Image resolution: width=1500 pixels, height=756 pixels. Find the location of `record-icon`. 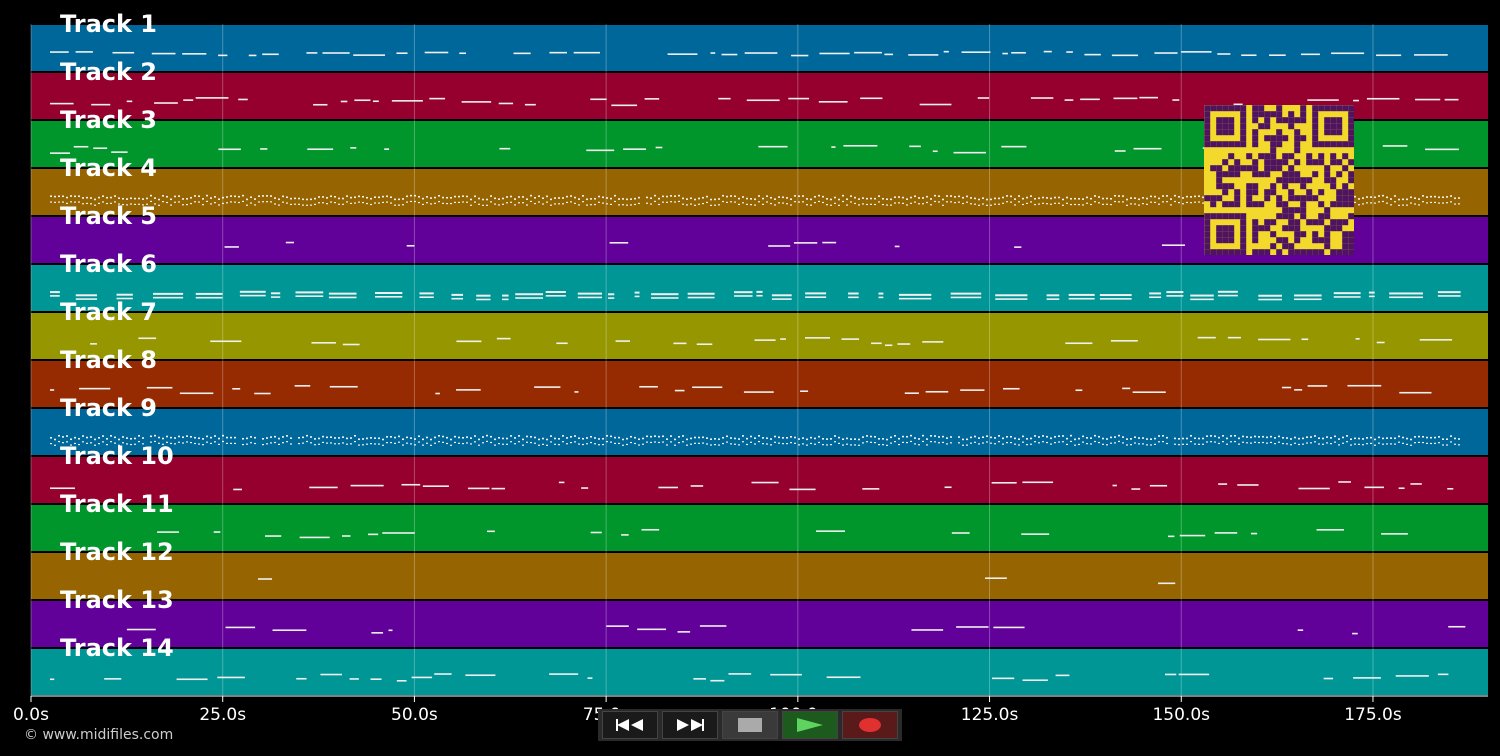

record-icon is located at coordinates (870, 725).